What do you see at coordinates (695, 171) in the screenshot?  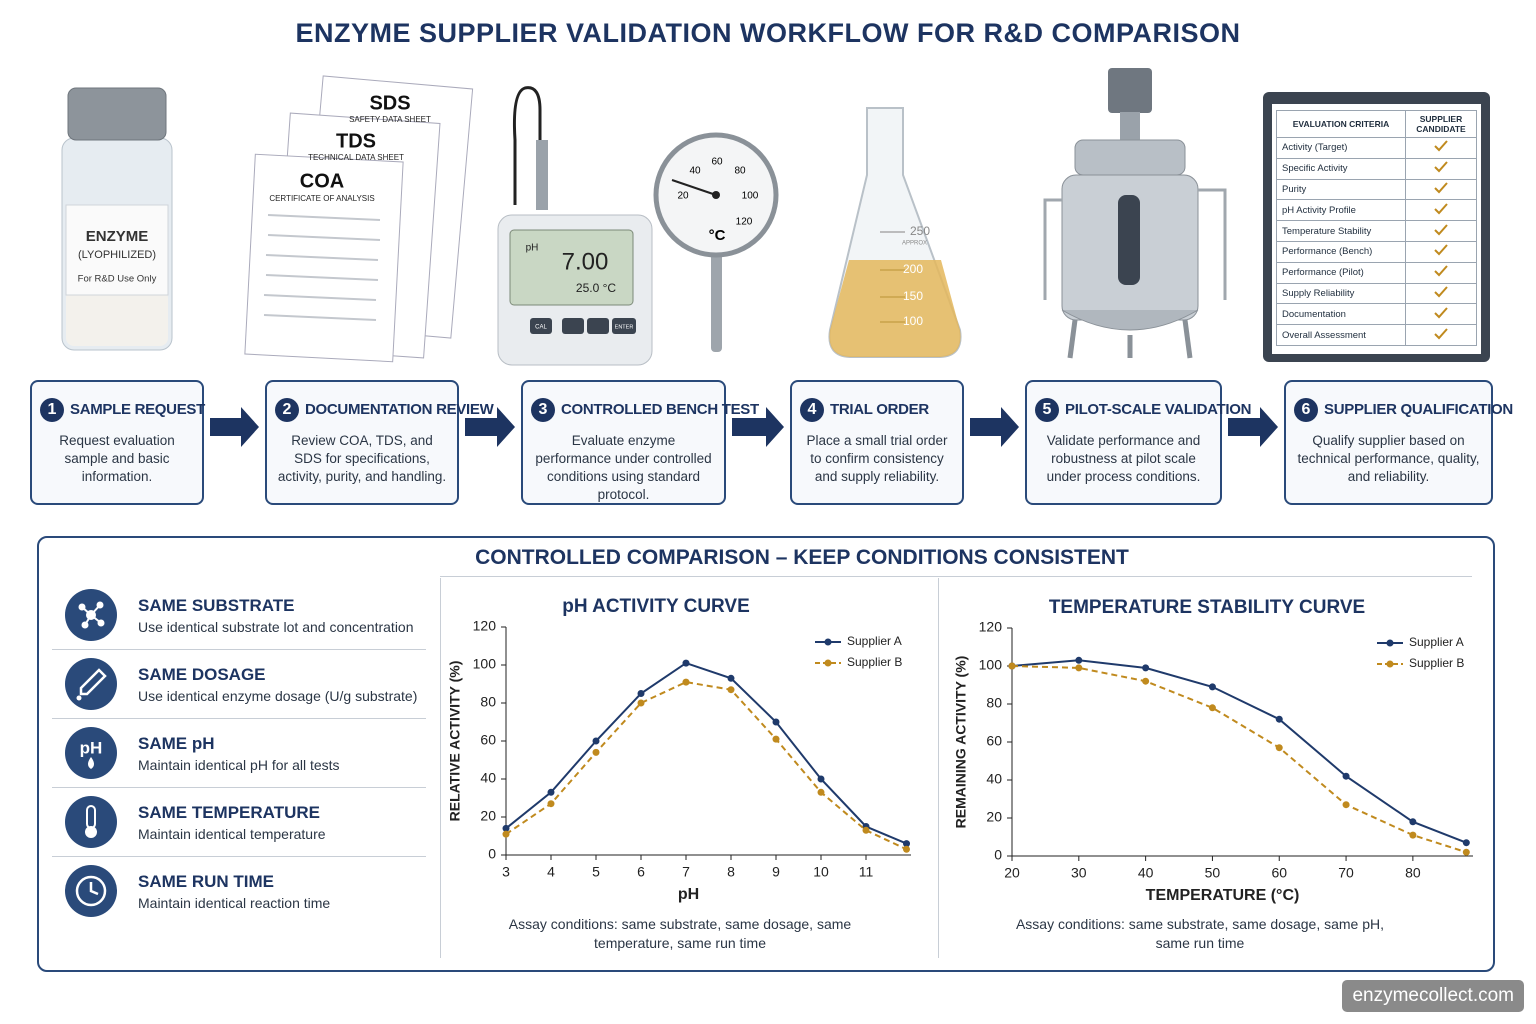 I see `thermo-scale: 40` at bounding box center [695, 171].